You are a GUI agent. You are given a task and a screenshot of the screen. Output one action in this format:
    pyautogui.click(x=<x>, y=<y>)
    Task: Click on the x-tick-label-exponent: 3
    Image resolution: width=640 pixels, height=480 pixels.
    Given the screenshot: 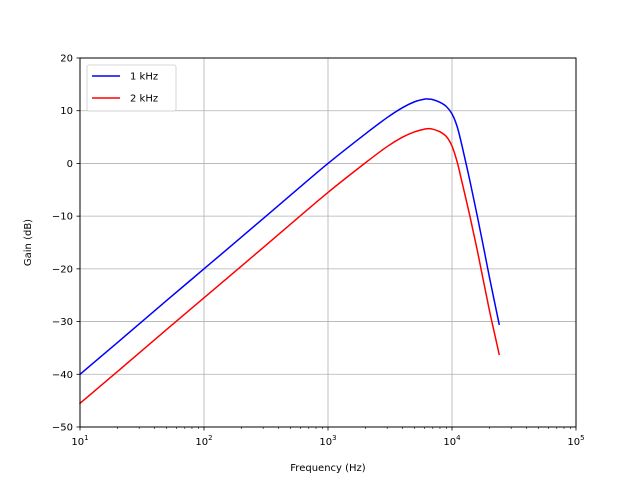 What is the action you would take?
    pyautogui.click(x=334, y=438)
    